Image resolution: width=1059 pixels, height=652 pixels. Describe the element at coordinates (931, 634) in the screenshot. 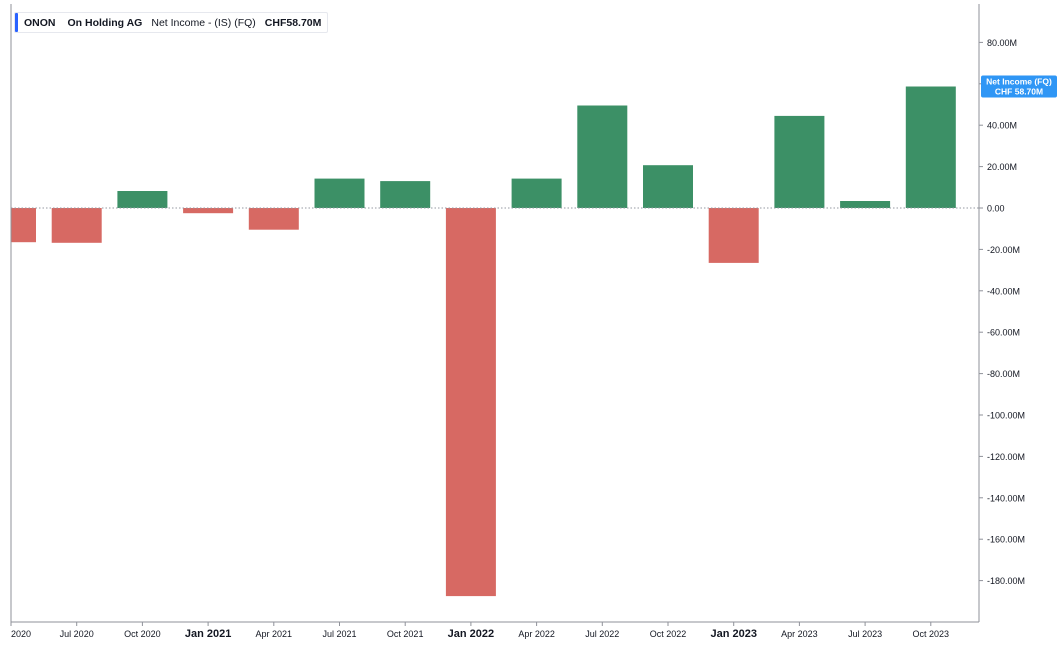

I see `x-tick-label: Oct 2023` at that location.